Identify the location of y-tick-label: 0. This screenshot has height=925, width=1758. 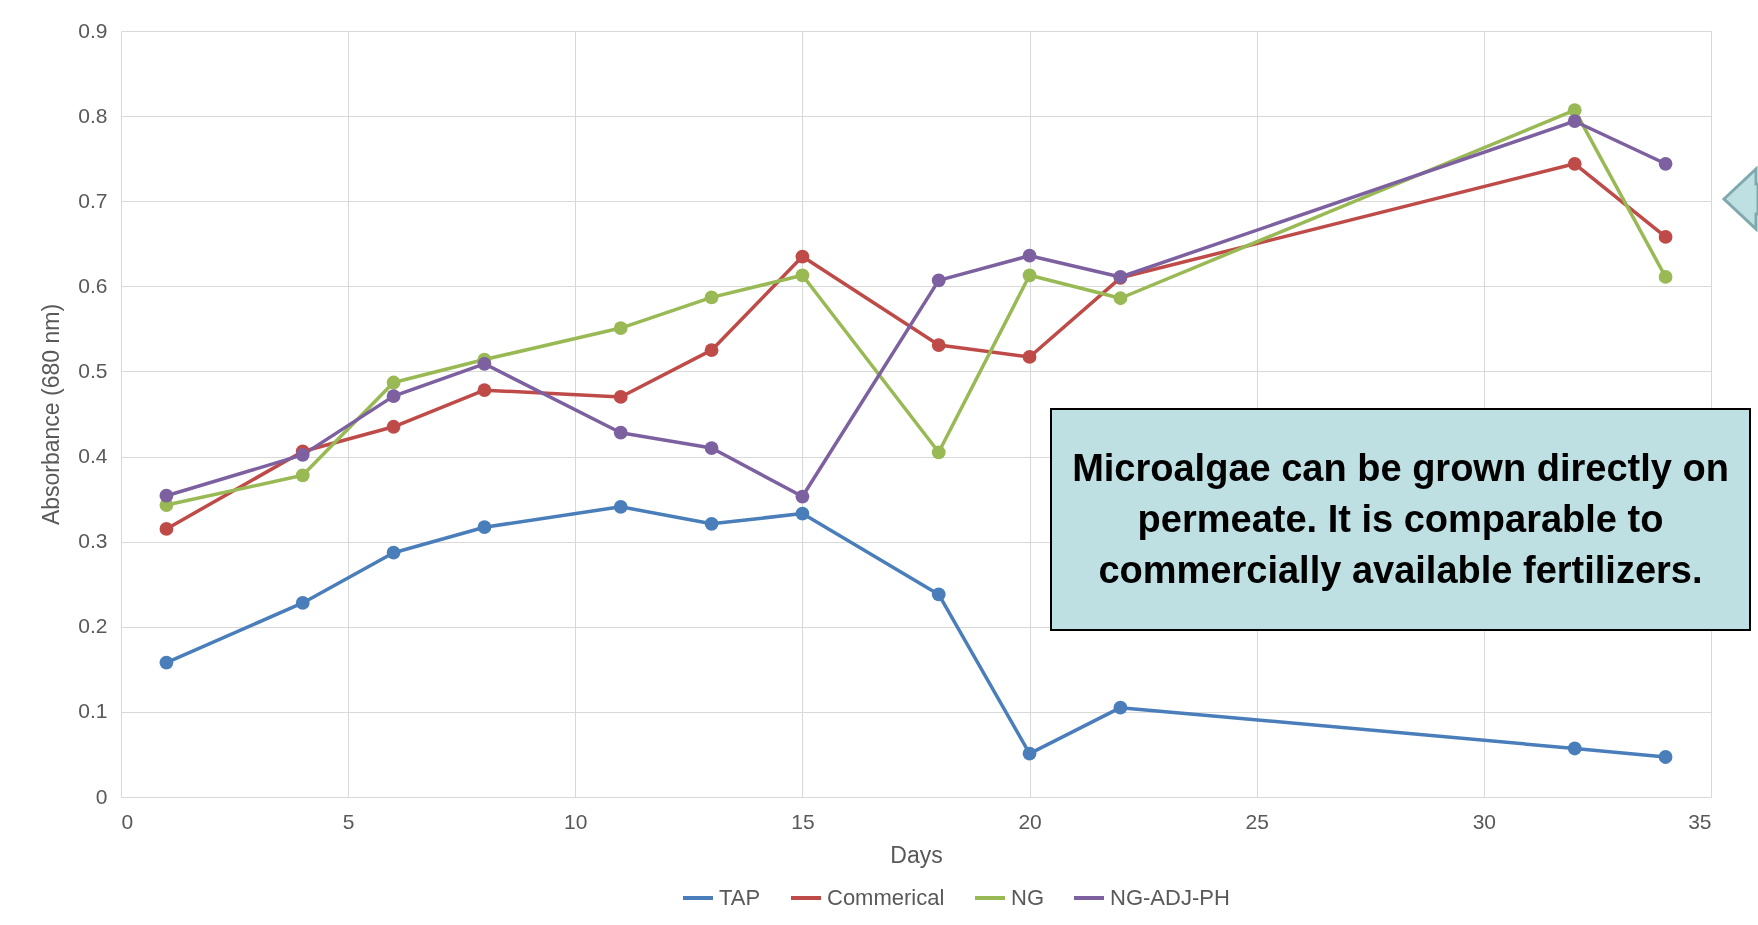
(101, 796).